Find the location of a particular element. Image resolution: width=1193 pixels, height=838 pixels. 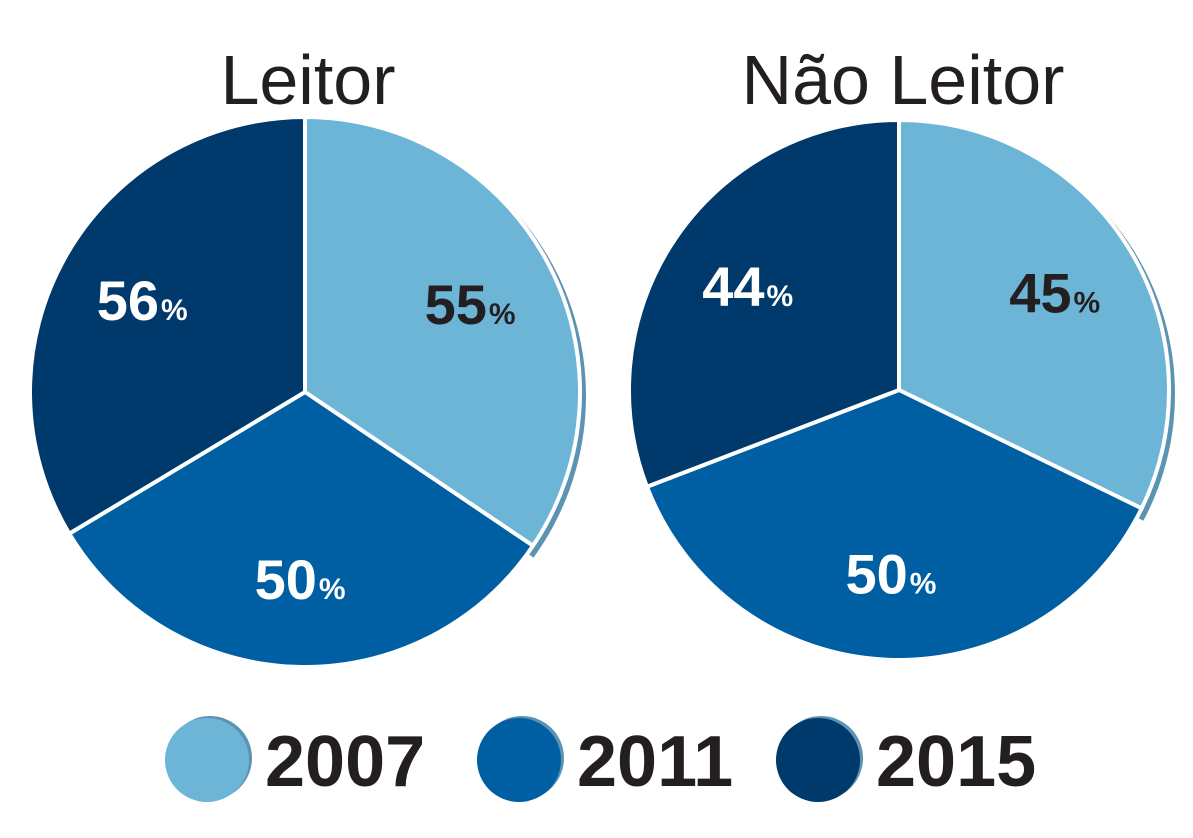

legend-label-2015: 2015 is located at coordinates (956, 762).